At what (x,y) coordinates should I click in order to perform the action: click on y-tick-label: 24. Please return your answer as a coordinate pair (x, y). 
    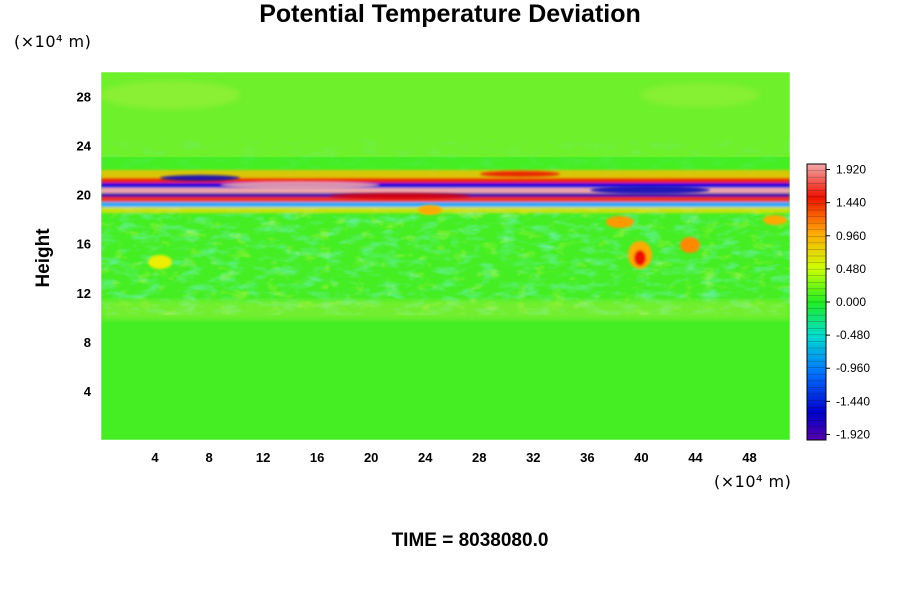
    Looking at the image, I should click on (84, 146).